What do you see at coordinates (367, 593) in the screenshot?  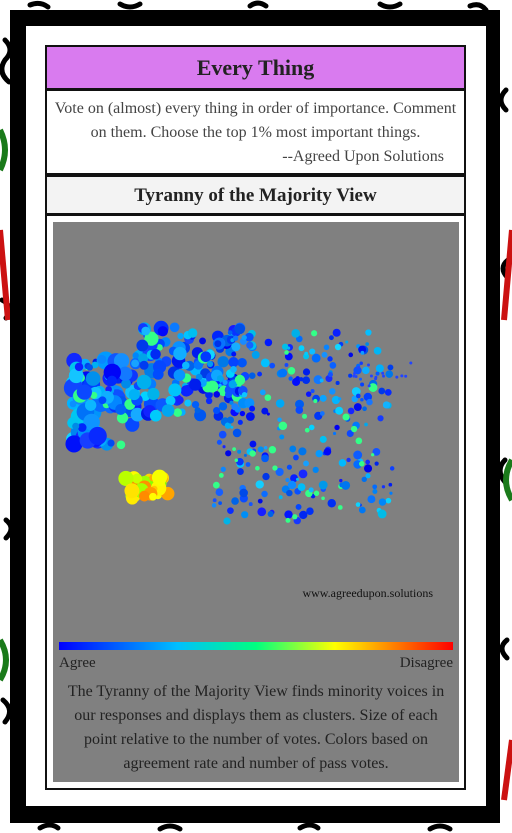 I see `watermark: www.agreedupon.solutions` at bounding box center [367, 593].